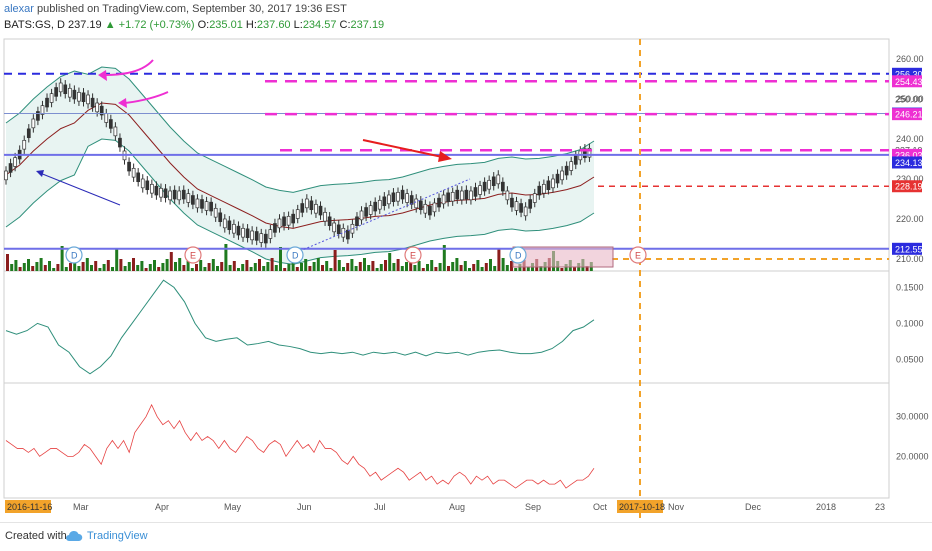 The width and height of the screenshot is (932, 551). What do you see at coordinates (110, 25) in the screenshot?
I see `up-arrow-icon: ▲` at bounding box center [110, 25].